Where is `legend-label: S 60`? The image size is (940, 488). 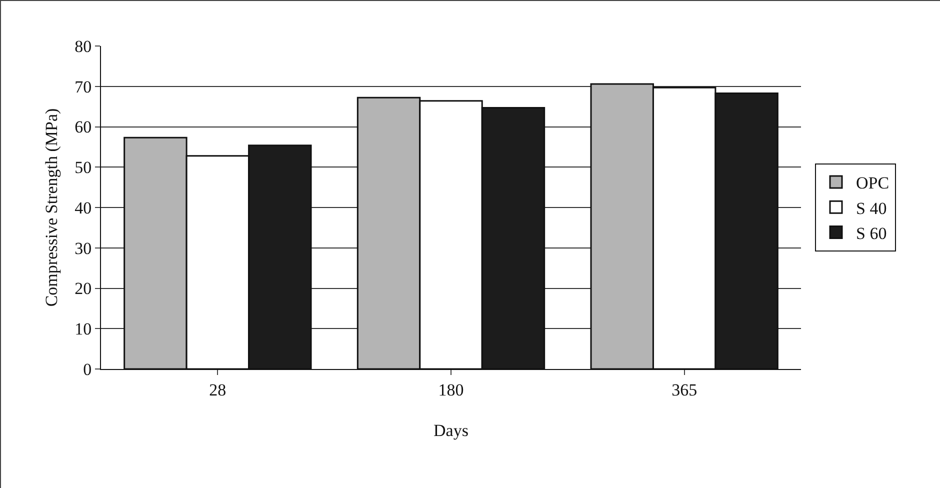
legend-label: S 60 is located at coordinates (871, 233).